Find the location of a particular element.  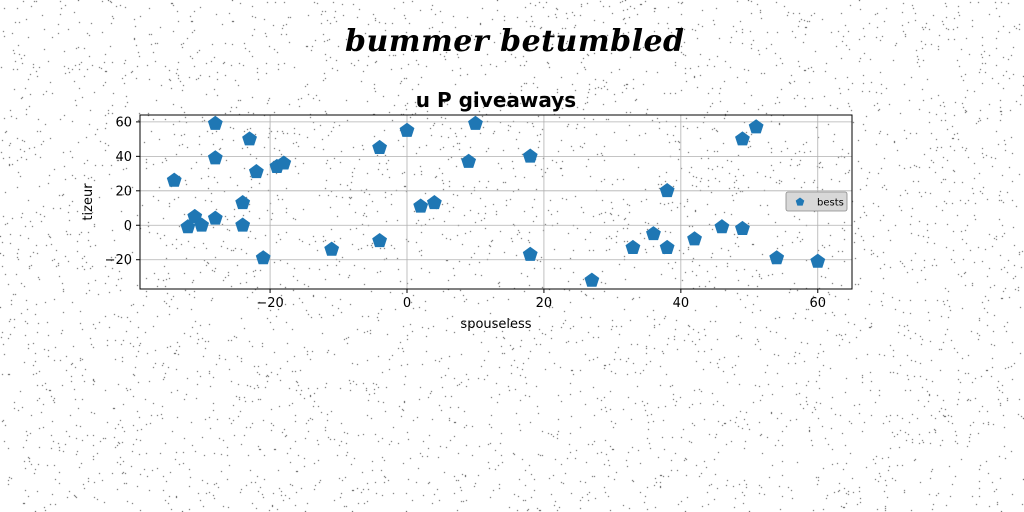

figure-suptitle: bummer betumbled is located at coordinates (515, 41).